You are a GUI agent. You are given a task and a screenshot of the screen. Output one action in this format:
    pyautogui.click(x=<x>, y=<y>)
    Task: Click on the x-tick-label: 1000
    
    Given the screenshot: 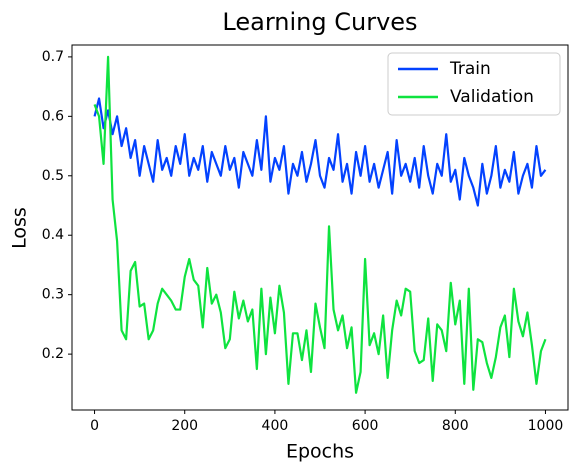 What is the action you would take?
    pyautogui.click(x=546, y=426)
    